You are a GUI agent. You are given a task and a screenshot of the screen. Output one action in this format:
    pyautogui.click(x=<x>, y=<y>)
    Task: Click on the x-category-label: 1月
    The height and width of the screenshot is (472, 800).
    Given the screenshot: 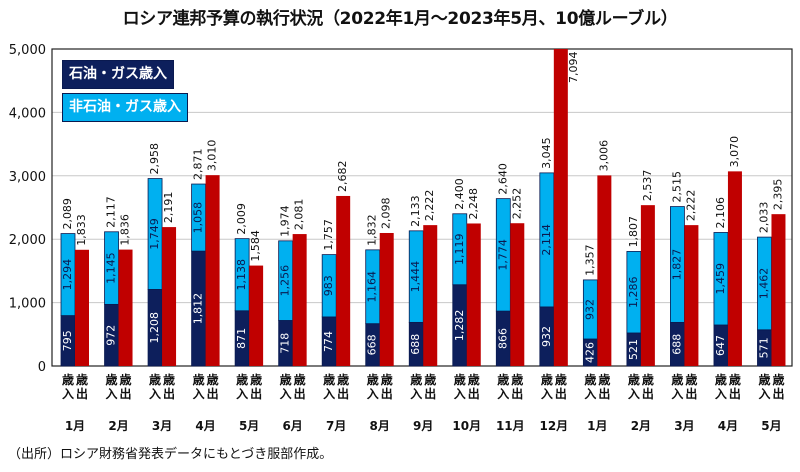 What is the action you would take?
    pyautogui.click(x=597, y=426)
    